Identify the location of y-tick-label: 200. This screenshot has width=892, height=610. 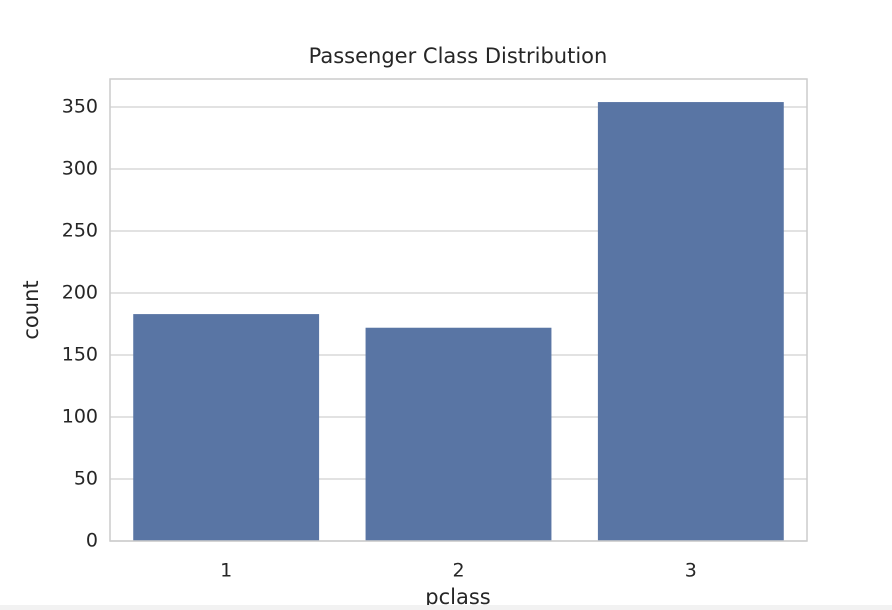
(80, 293).